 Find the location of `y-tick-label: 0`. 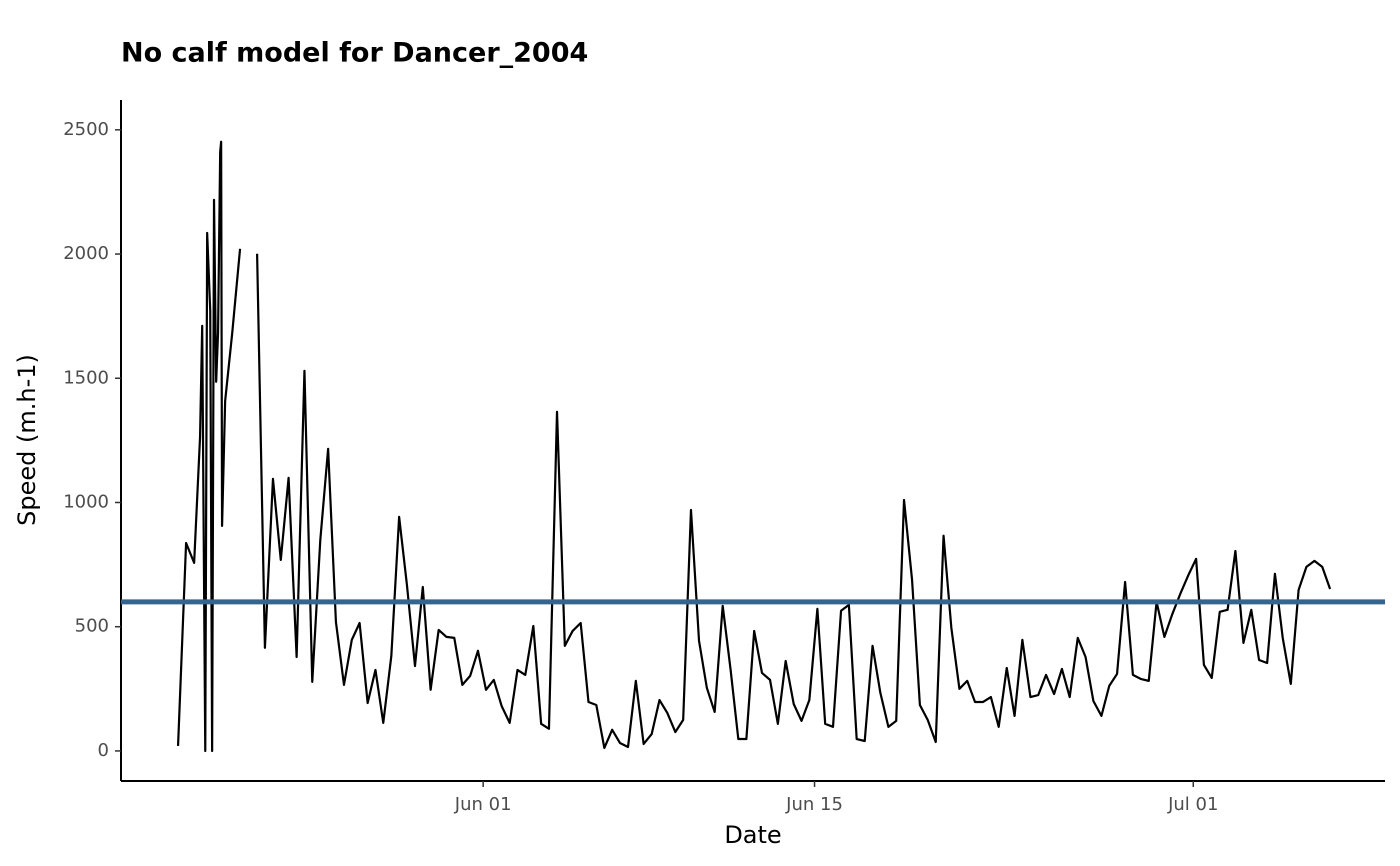

y-tick-label: 0 is located at coordinates (103, 750).